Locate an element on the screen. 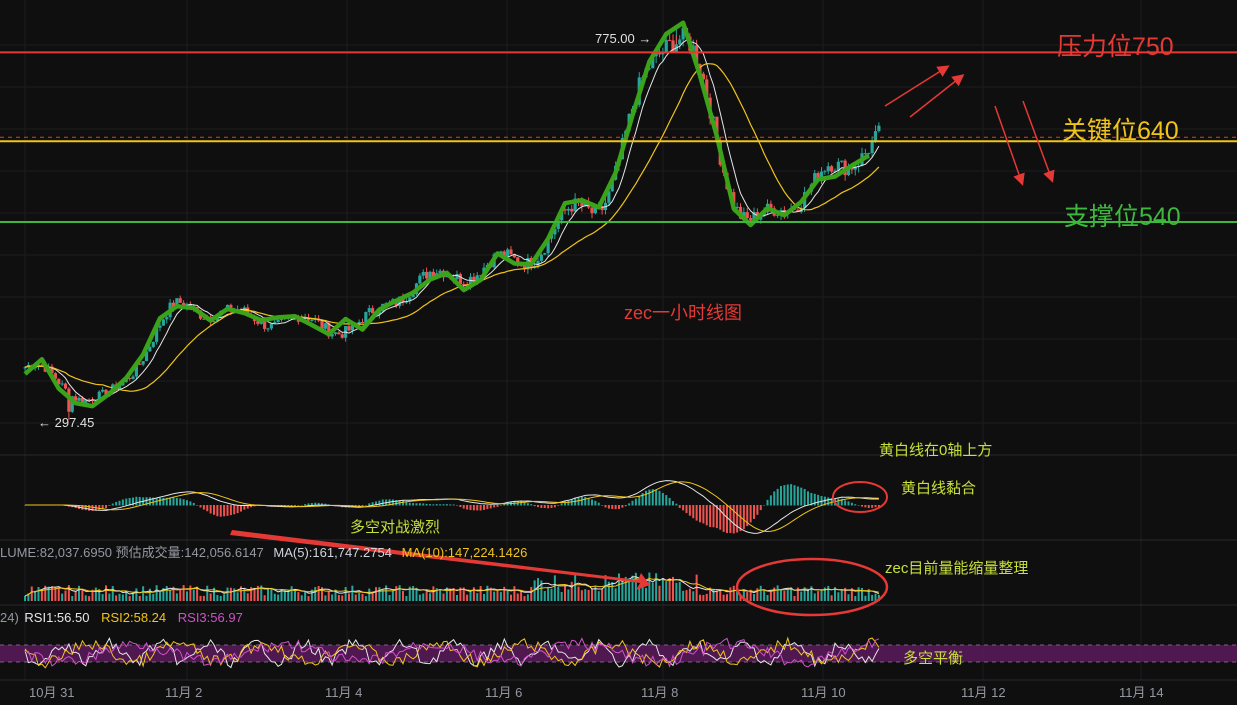 This screenshot has width=1237, height=705. macd-dea-line is located at coordinates (452, 507).